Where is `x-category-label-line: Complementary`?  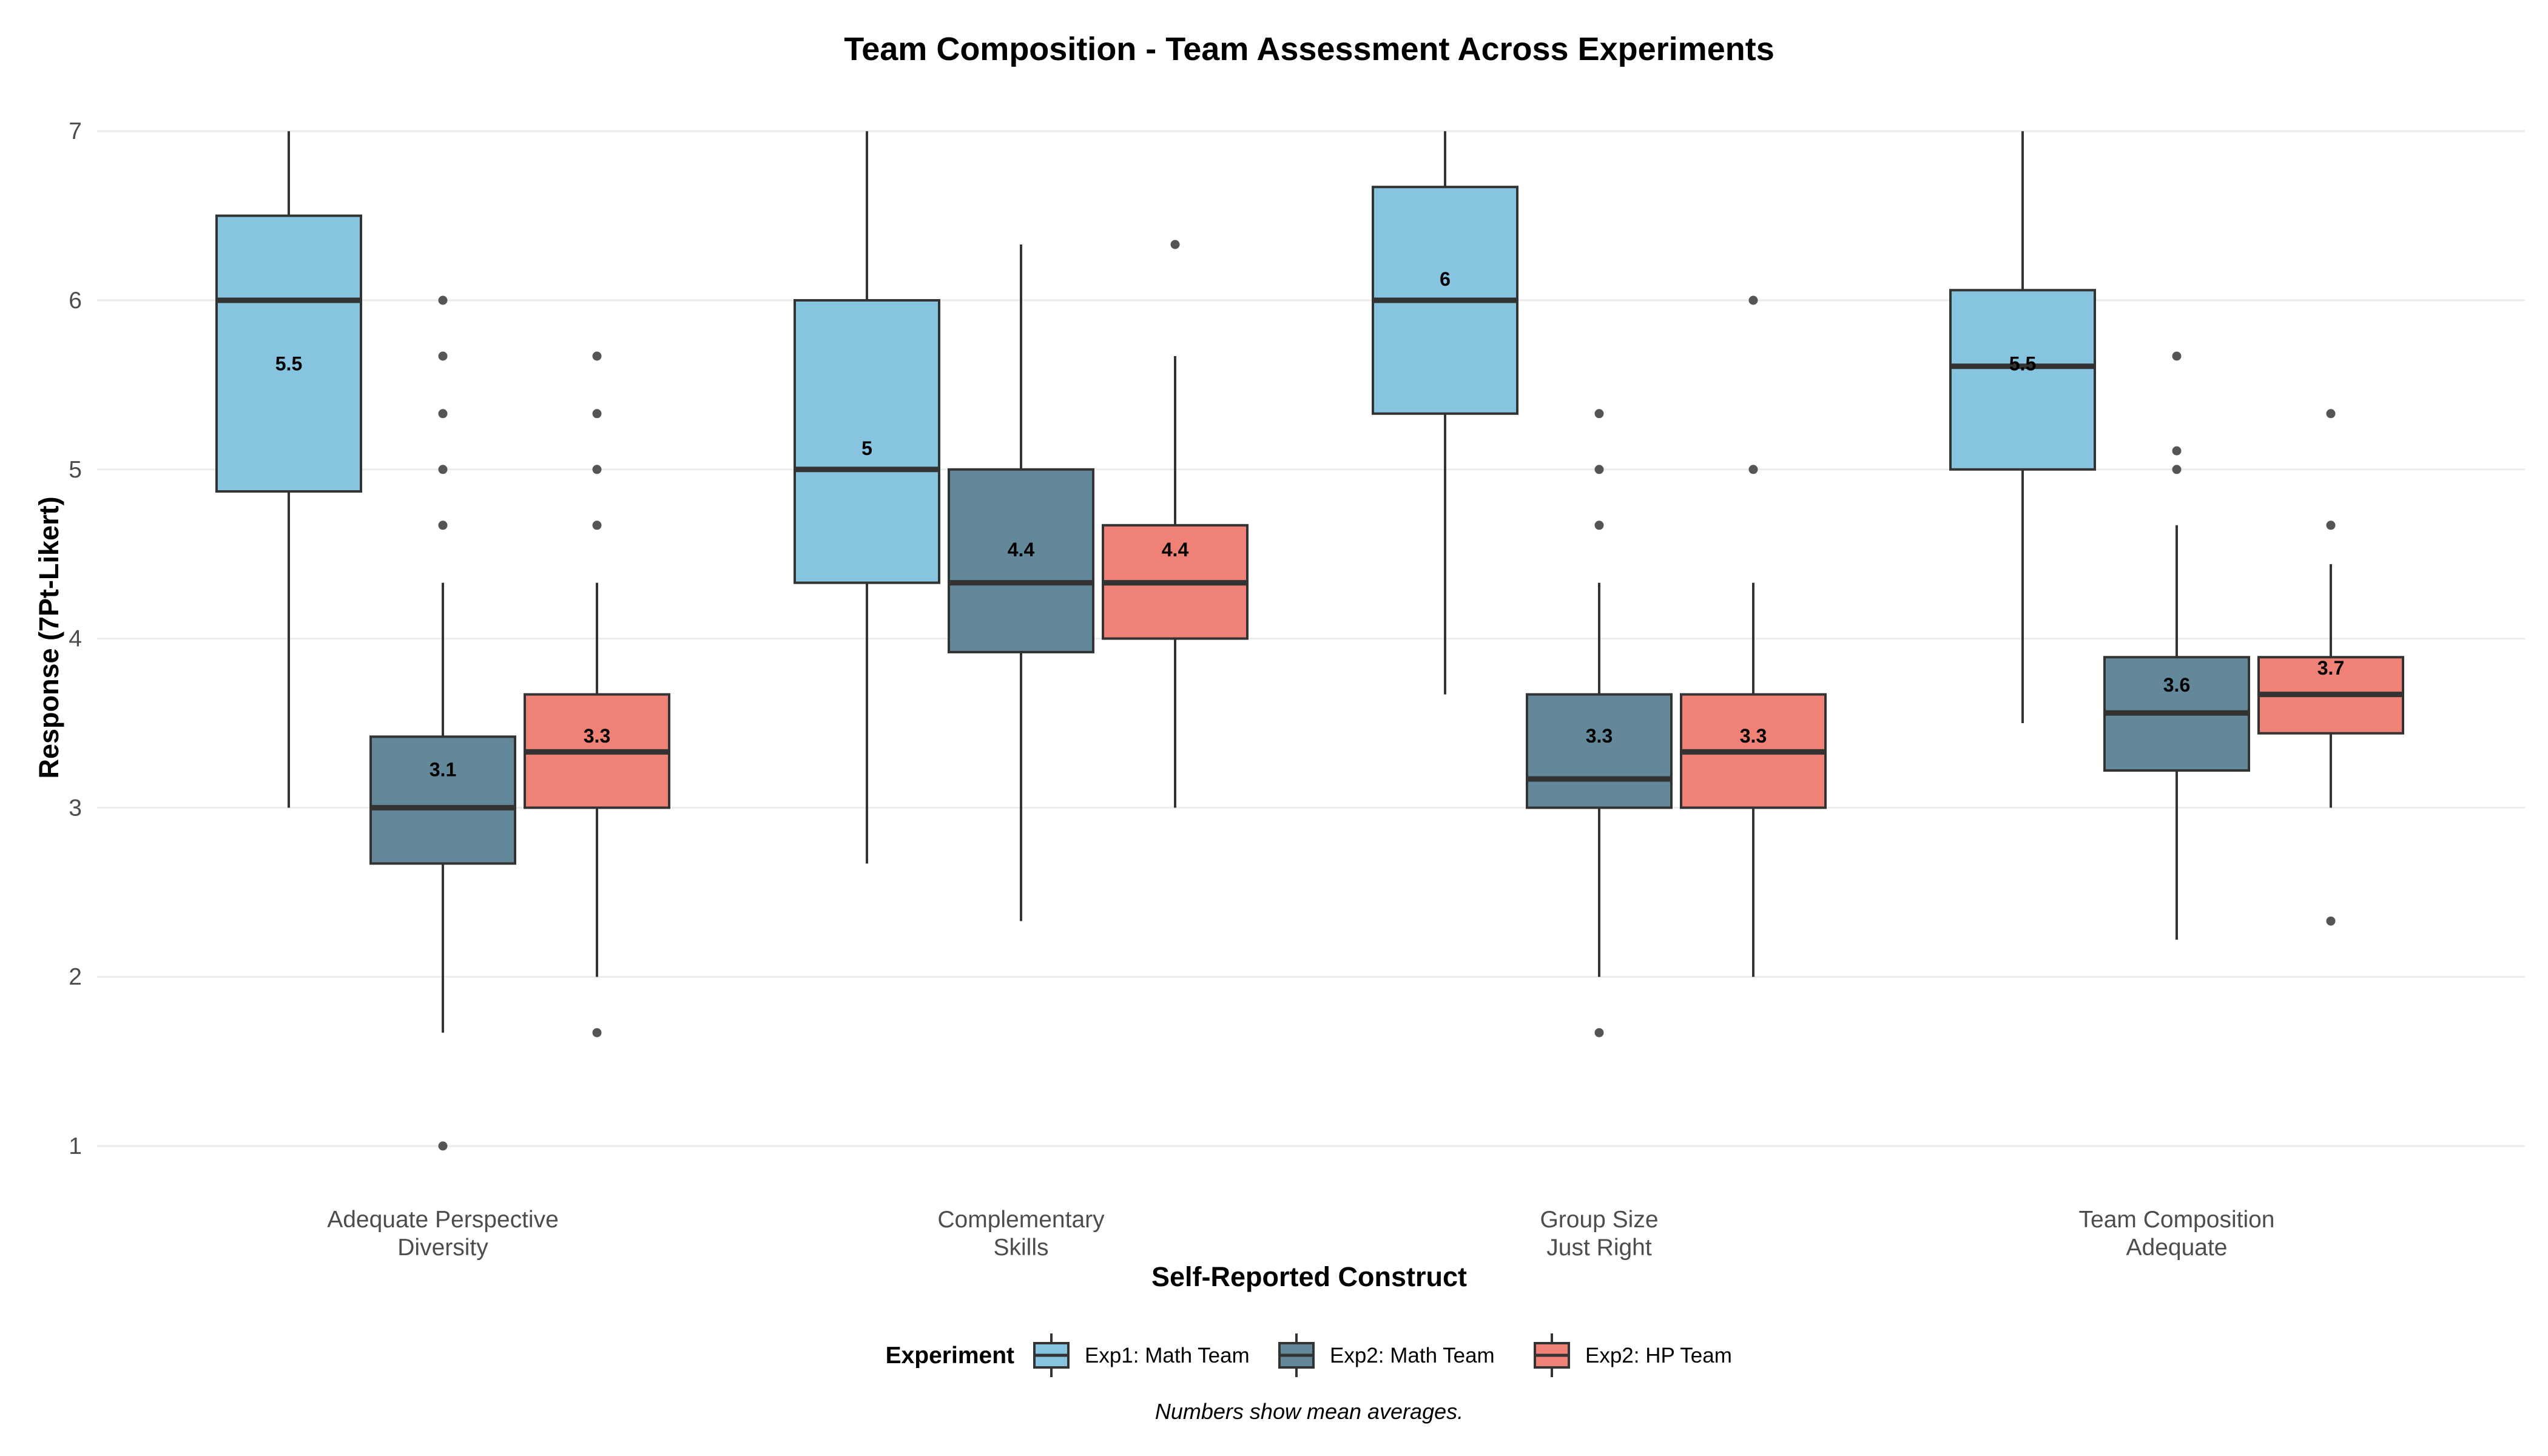 x-category-label-line: Complementary is located at coordinates (1021, 1220).